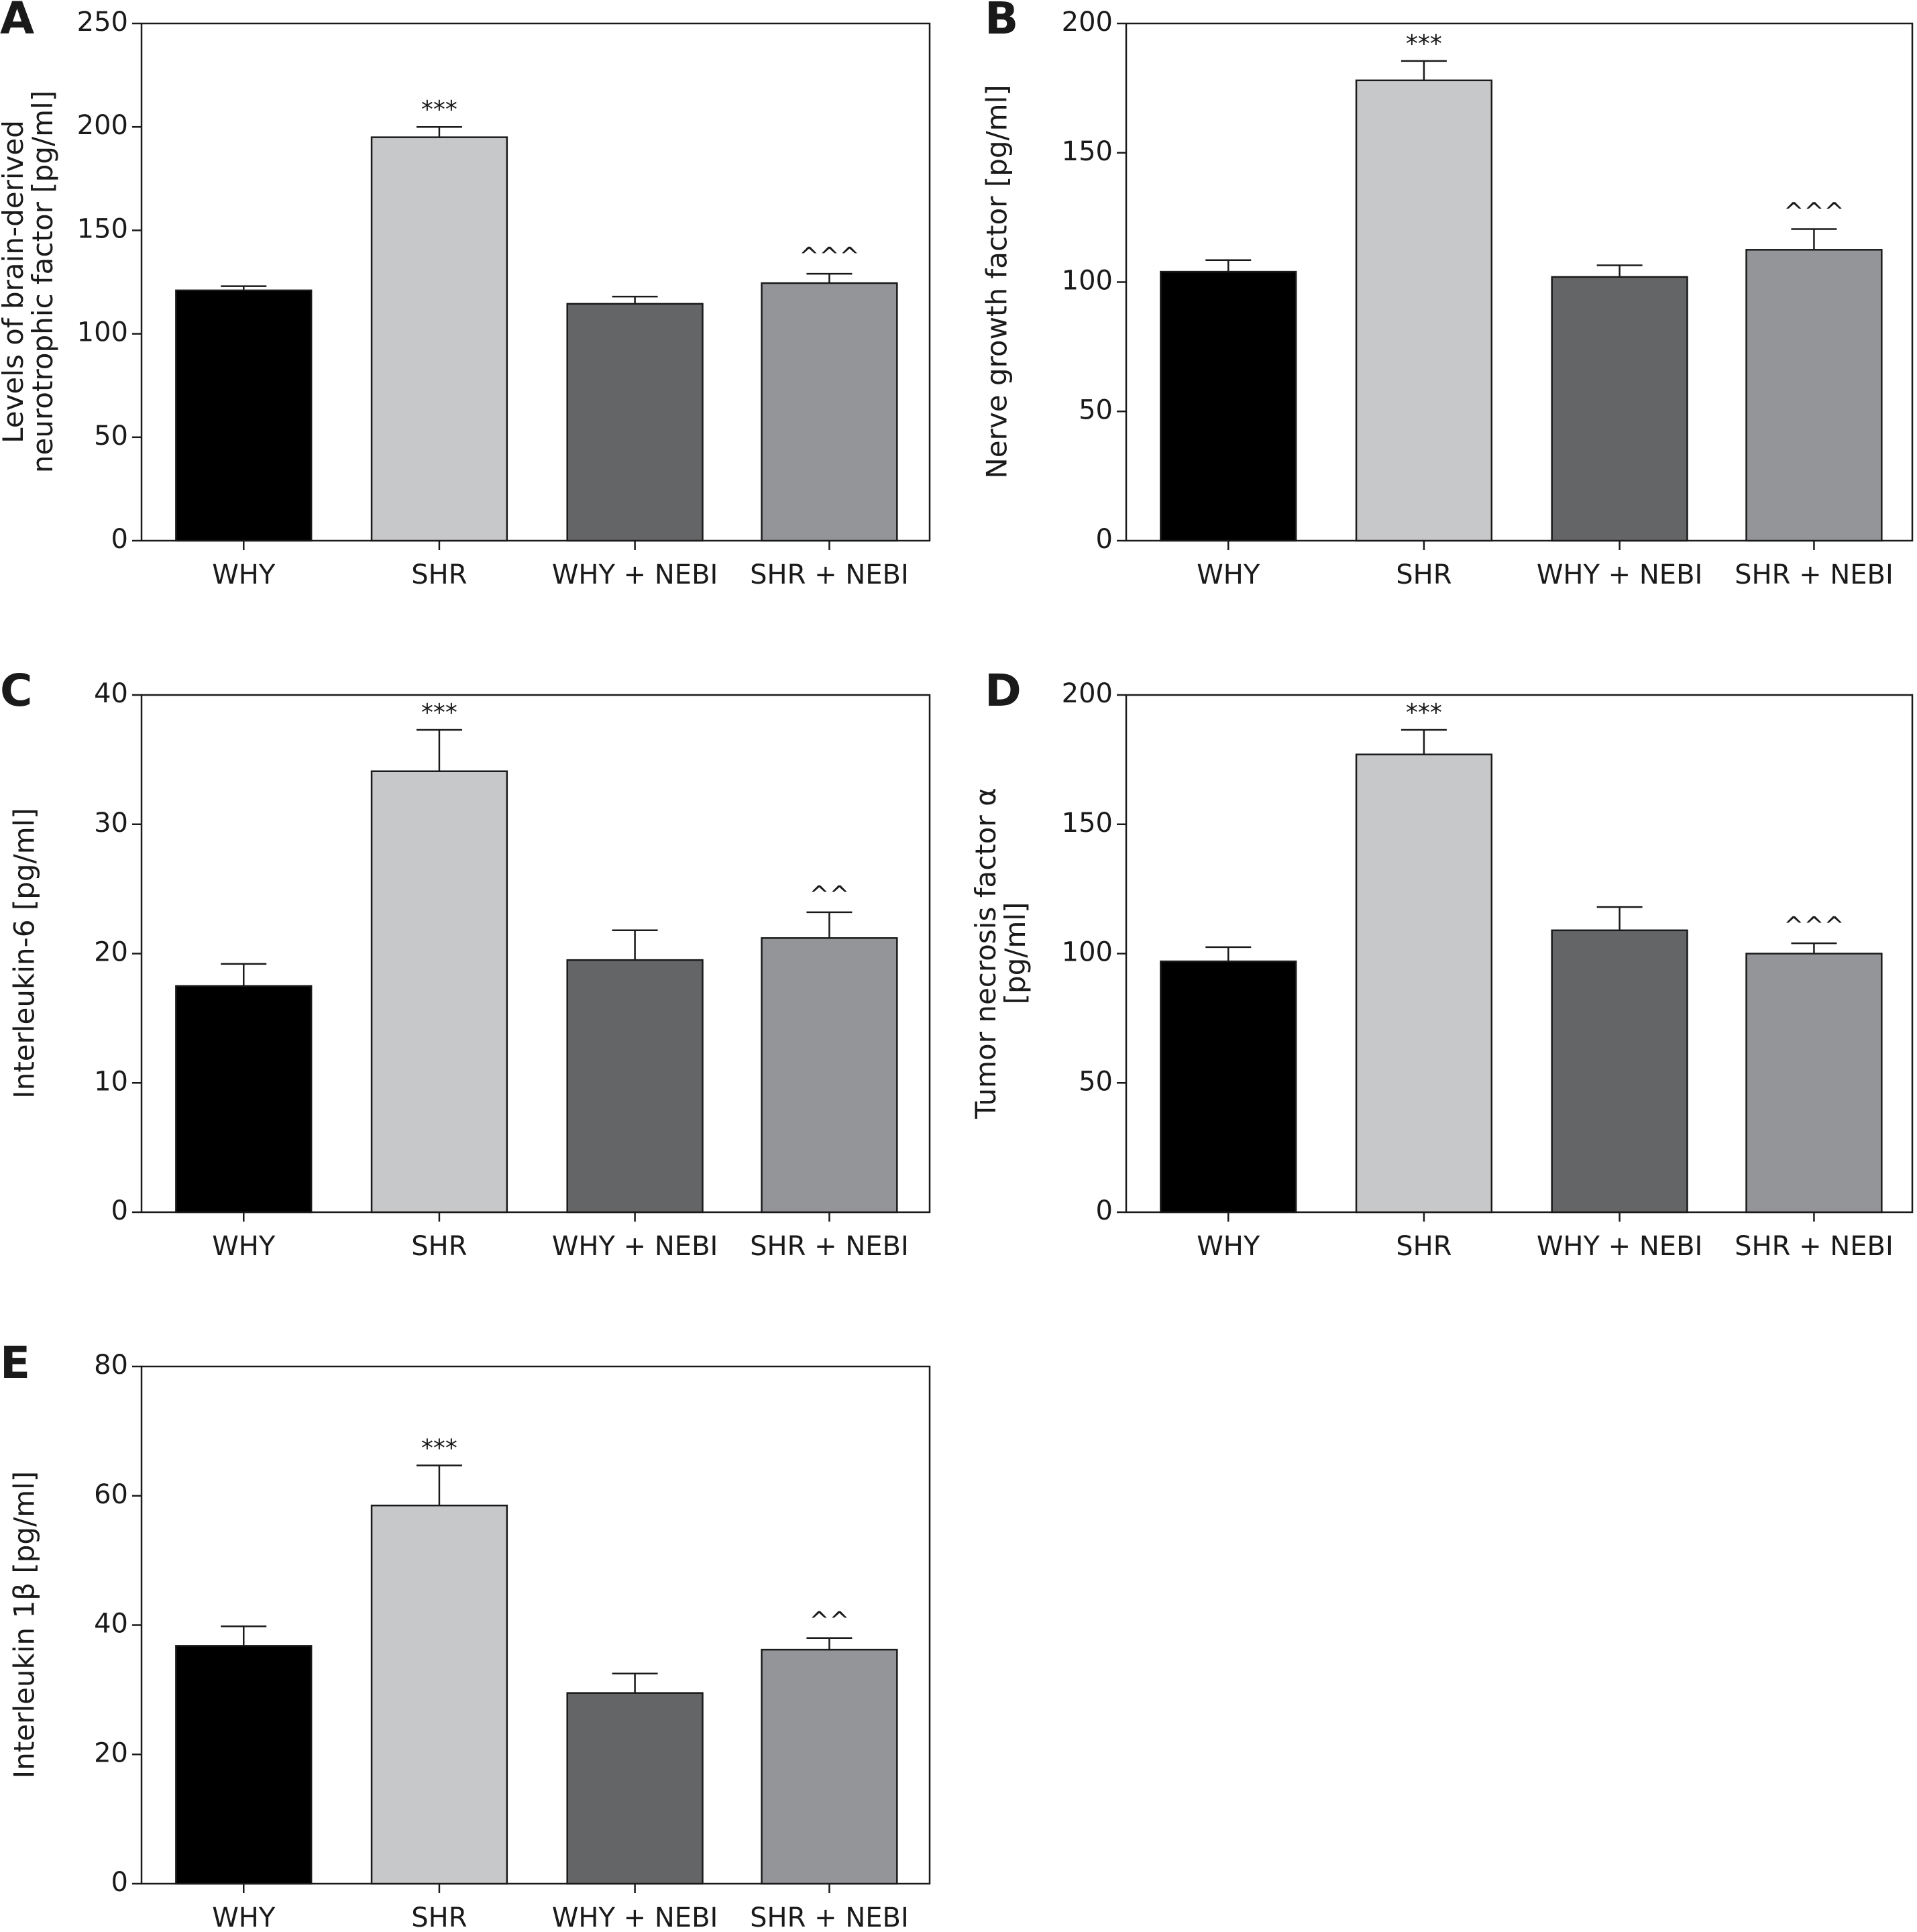 Image resolution: width=1917 pixels, height=1932 pixels. Describe the element at coordinates (111, 1365) in the screenshot. I see `y-tick-label: 80` at that location.